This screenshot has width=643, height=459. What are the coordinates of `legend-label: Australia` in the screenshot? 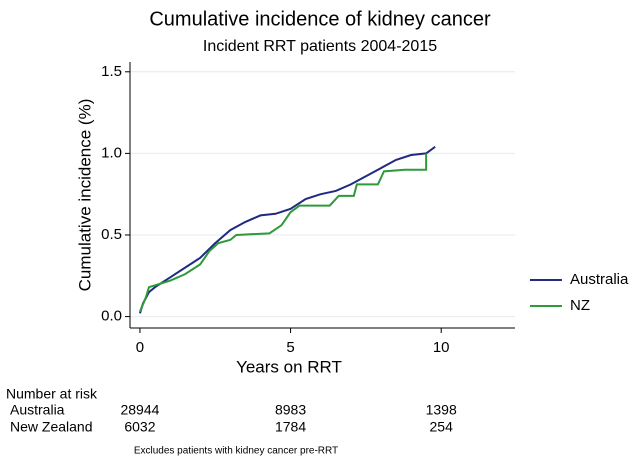 It's located at (599, 279).